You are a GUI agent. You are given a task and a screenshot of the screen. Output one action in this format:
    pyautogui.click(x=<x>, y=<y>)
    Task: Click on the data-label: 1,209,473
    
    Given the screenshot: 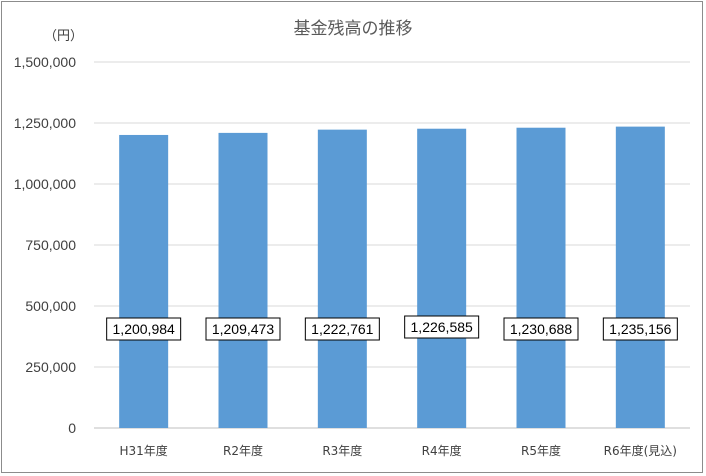 What is the action you would take?
    pyautogui.click(x=243, y=329)
    